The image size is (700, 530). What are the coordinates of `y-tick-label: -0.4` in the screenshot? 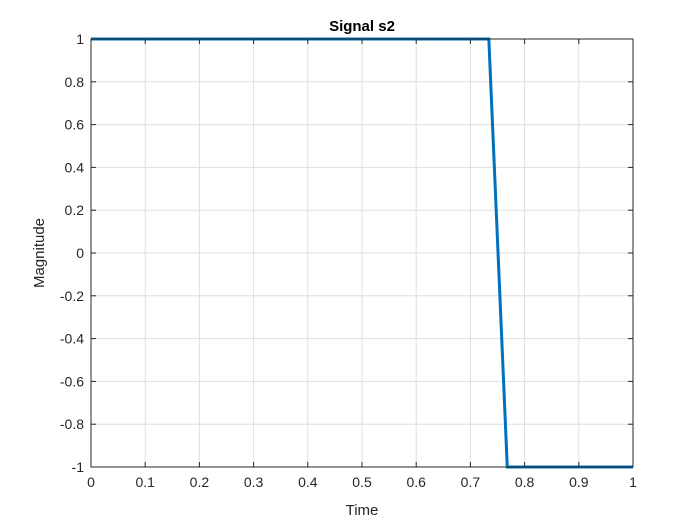 It's located at (72, 339).